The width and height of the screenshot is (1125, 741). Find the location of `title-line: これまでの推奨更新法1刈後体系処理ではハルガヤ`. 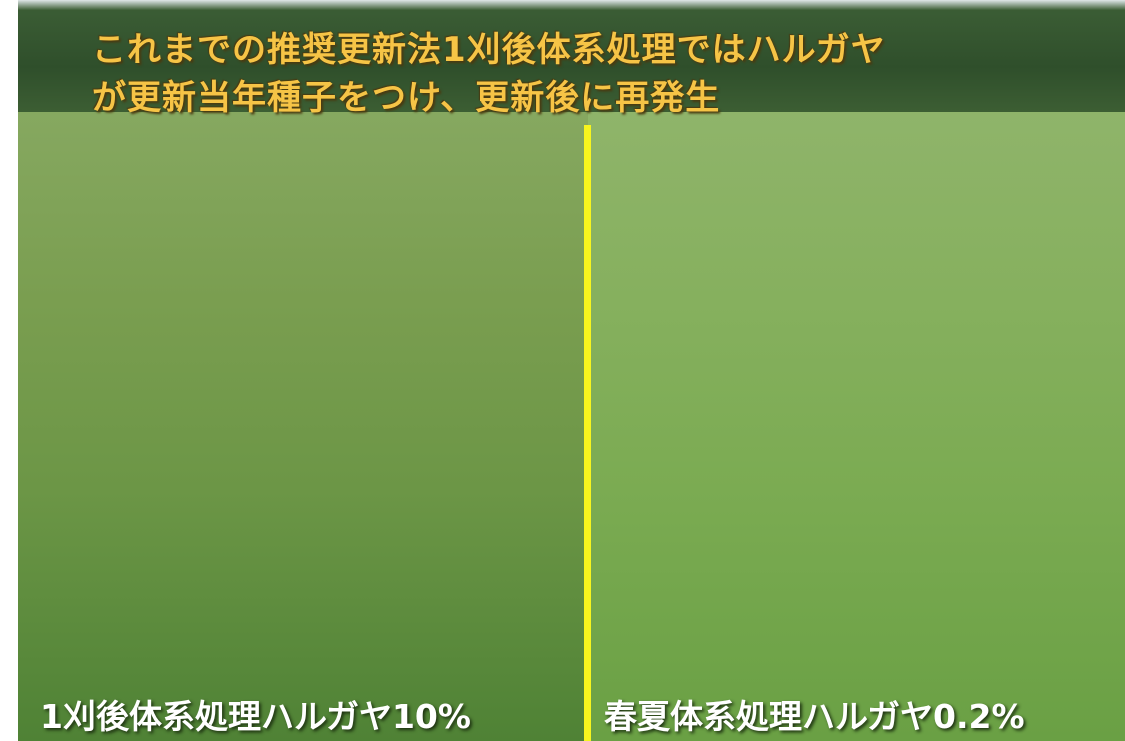

title-line: これまでの推奨更新法1刈後体系処理ではハルガヤ is located at coordinates (489, 50).